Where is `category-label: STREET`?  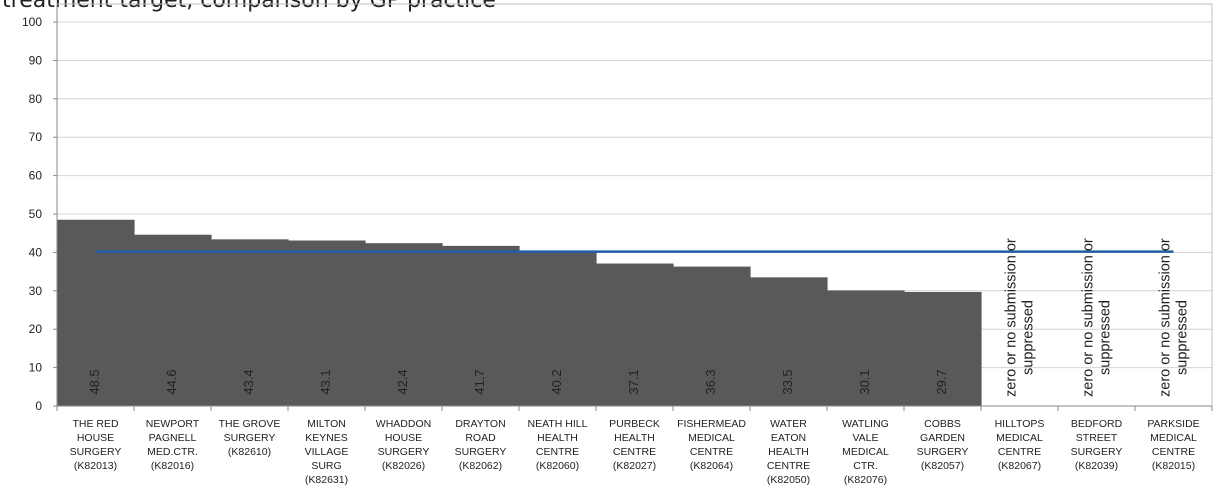
category-label: STREET is located at coordinates (1097, 438).